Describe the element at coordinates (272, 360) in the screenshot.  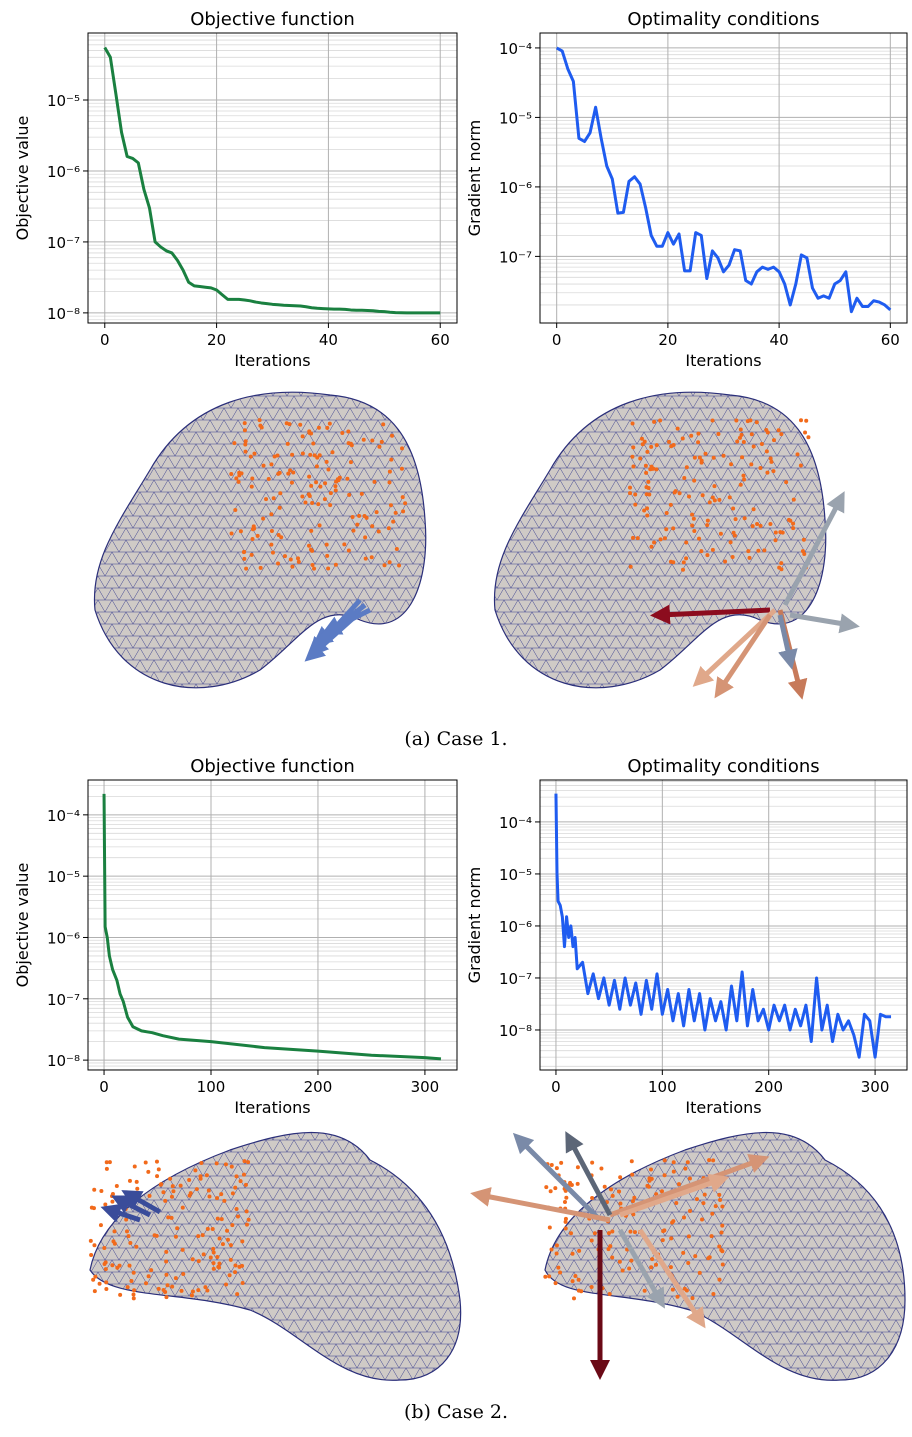
I see `x-axis-label: Iterations` at that location.